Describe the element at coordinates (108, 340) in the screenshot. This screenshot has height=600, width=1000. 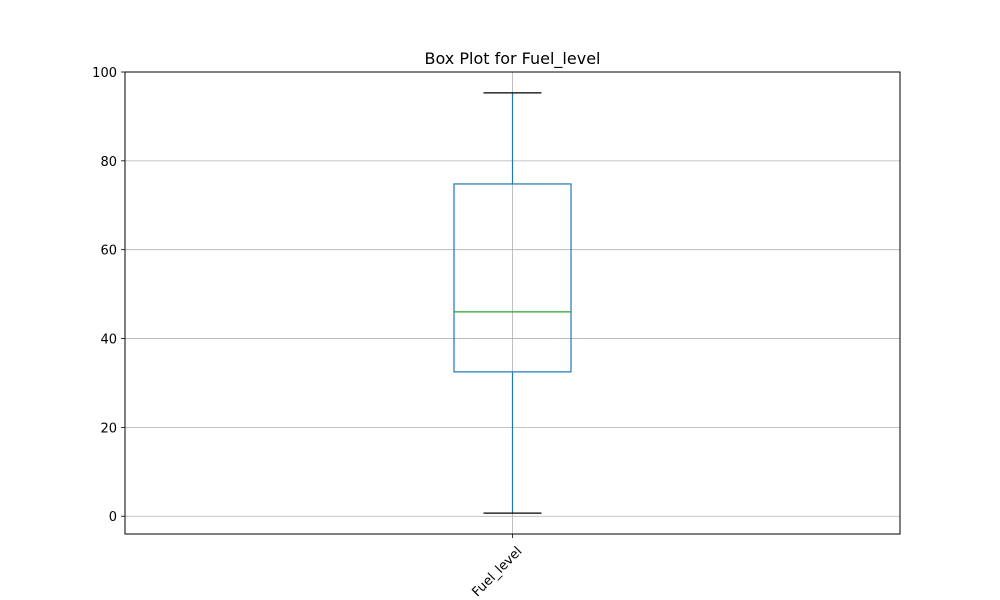
I see `y-tick-label: 40` at that location.